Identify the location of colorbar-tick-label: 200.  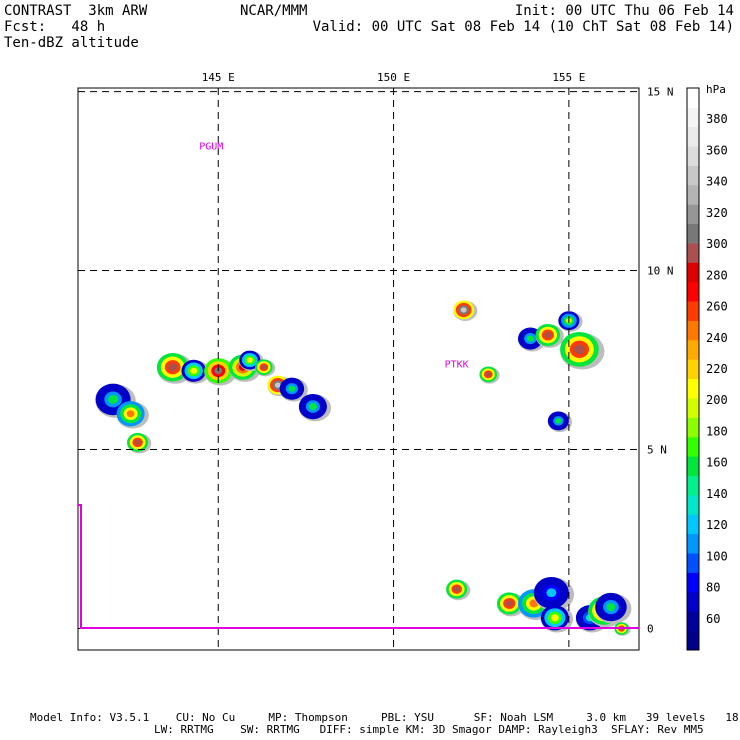
(717, 400).